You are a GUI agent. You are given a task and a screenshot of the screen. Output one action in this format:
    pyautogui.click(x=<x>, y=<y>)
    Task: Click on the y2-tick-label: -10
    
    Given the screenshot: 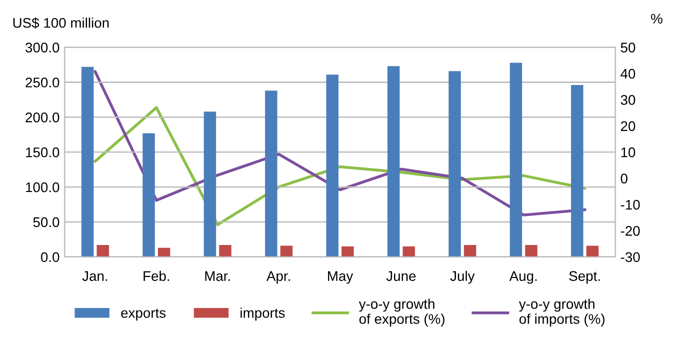 What is the action you would take?
    pyautogui.click(x=630, y=205)
    